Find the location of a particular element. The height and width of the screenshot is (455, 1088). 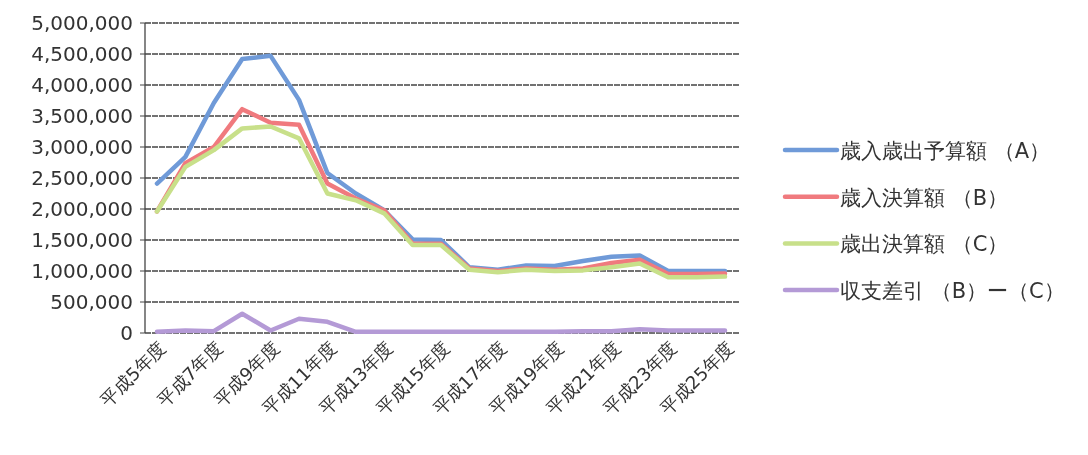

y-tick-label: 2,500,000 is located at coordinates (82, 178).